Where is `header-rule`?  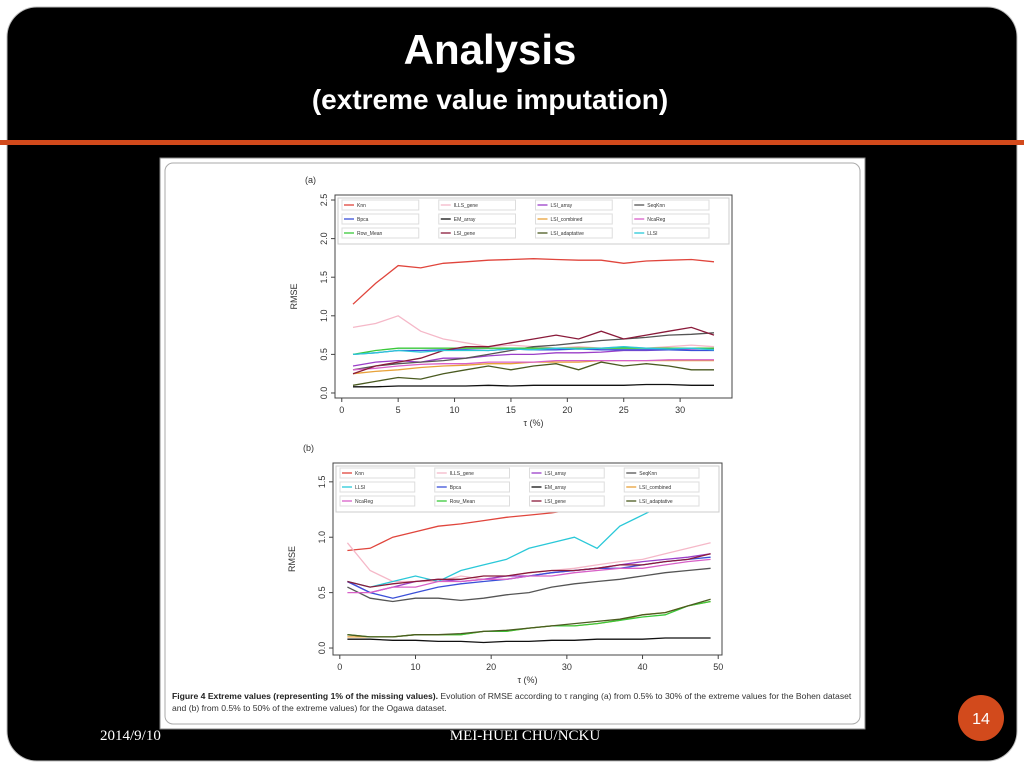 header-rule is located at coordinates (512, 142).